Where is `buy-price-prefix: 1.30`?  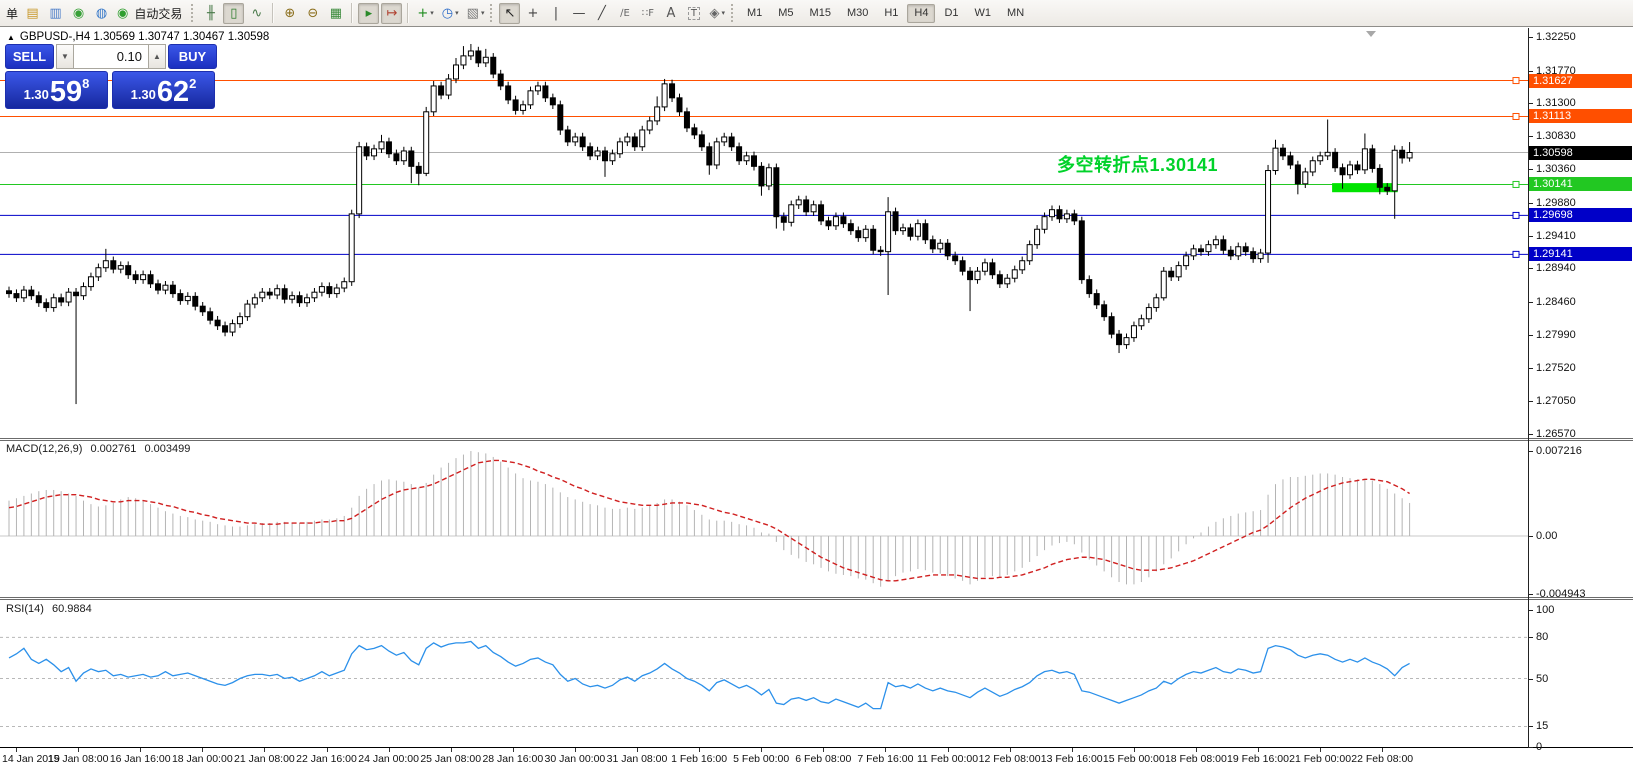
buy-price-prefix: 1.30 is located at coordinates (143, 94).